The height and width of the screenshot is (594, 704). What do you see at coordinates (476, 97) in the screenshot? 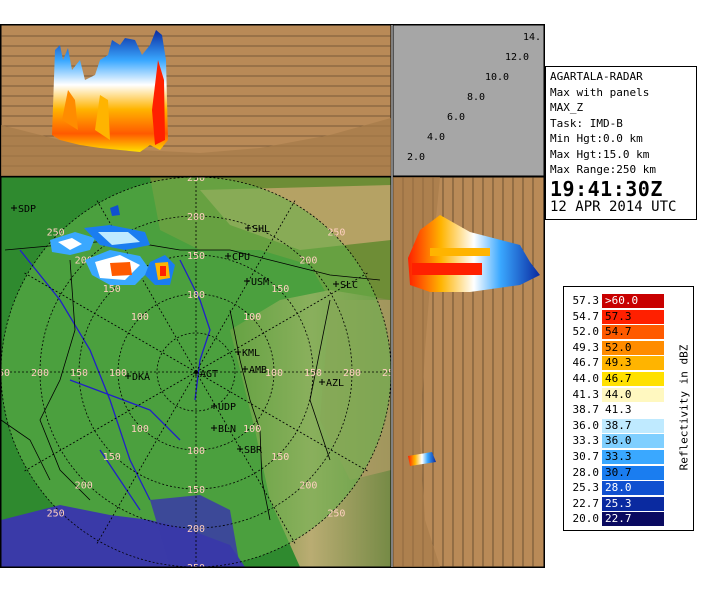
I see `height-axis-label: 8.0` at bounding box center [476, 97].